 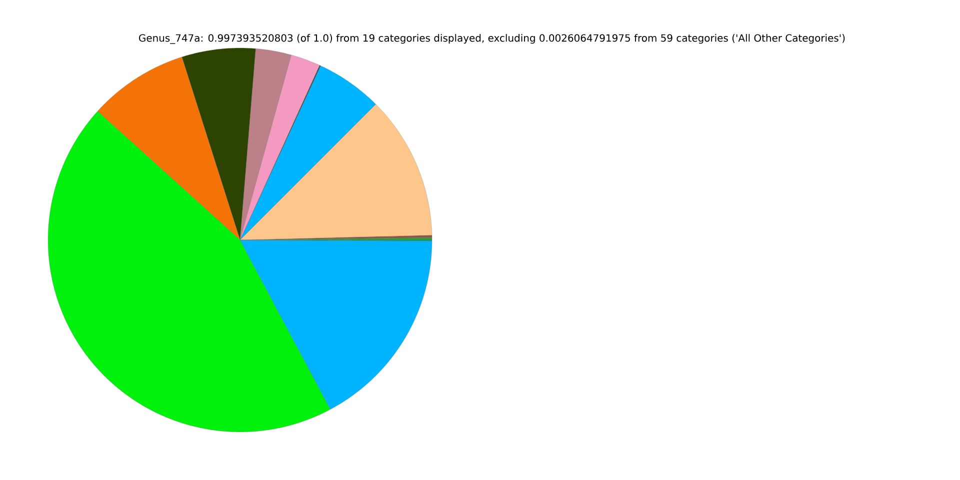 What do you see at coordinates (492, 39) in the screenshot?
I see `text: Genus_747a: 0.997393520803 (of 1.0) from 19 categories displayed, excluding 0.0026064791975 from 59 categories ('All Other Categories')` at bounding box center [492, 39].